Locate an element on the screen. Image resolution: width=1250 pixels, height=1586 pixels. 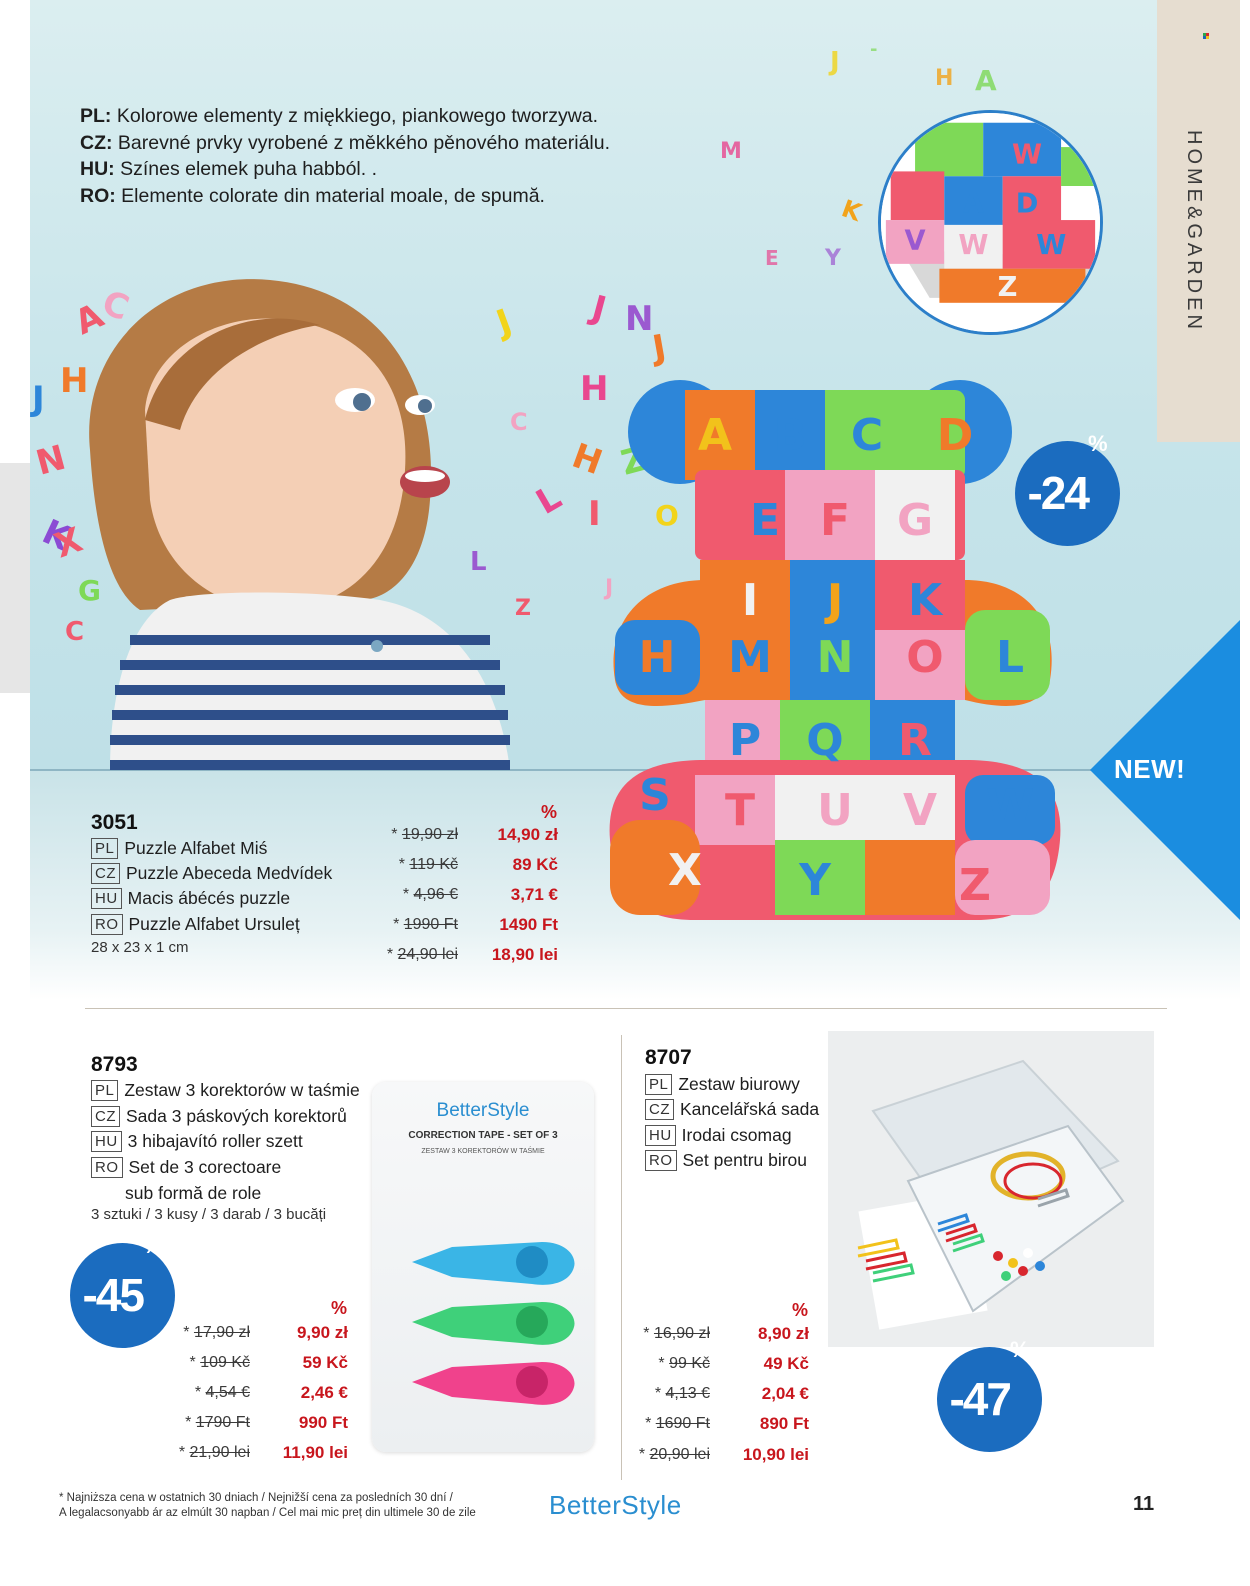
new-price: 9,90 zł is located at coordinates (322, 1332).